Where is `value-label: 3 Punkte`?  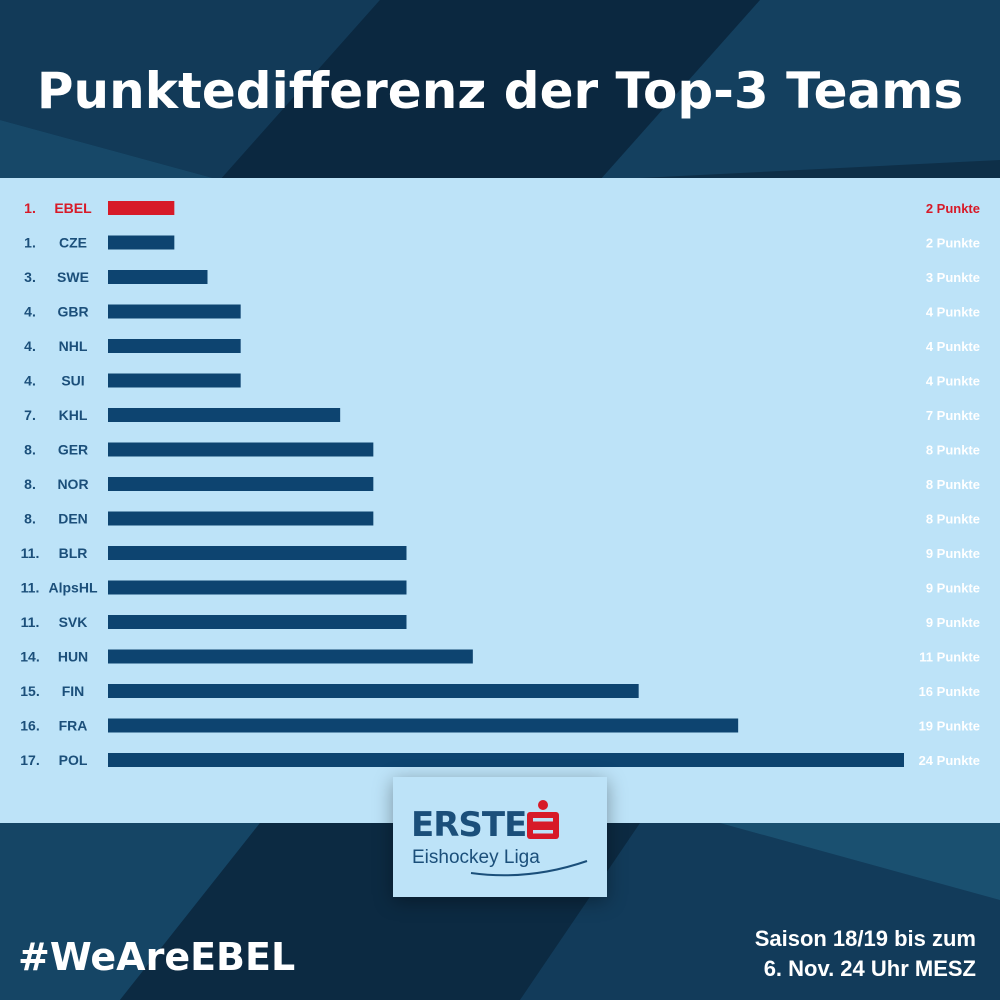 value-label: 3 Punkte is located at coordinates (953, 277).